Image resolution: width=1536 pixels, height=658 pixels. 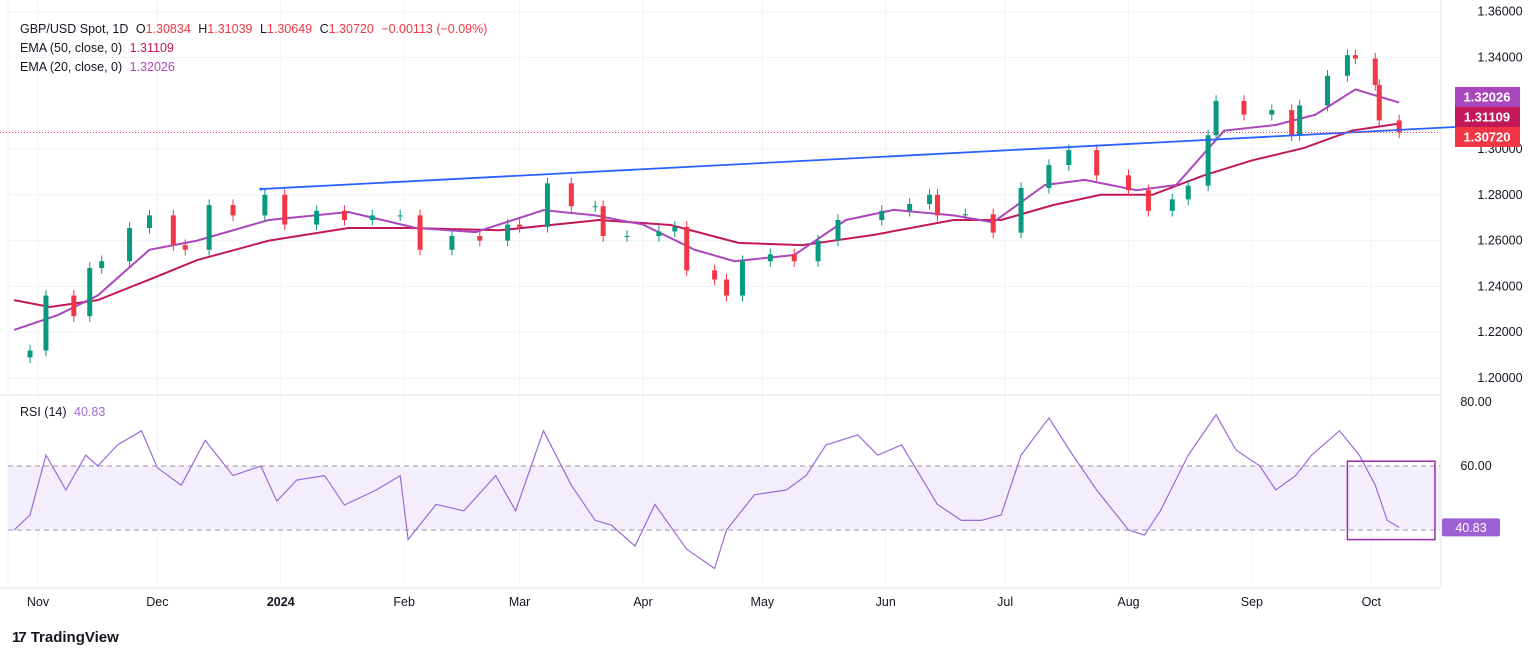 What do you see at coordinates (1499, 286) in the screenshot?
I see `price-tick-label: 1.24000` at bounding box center [1499, 286].